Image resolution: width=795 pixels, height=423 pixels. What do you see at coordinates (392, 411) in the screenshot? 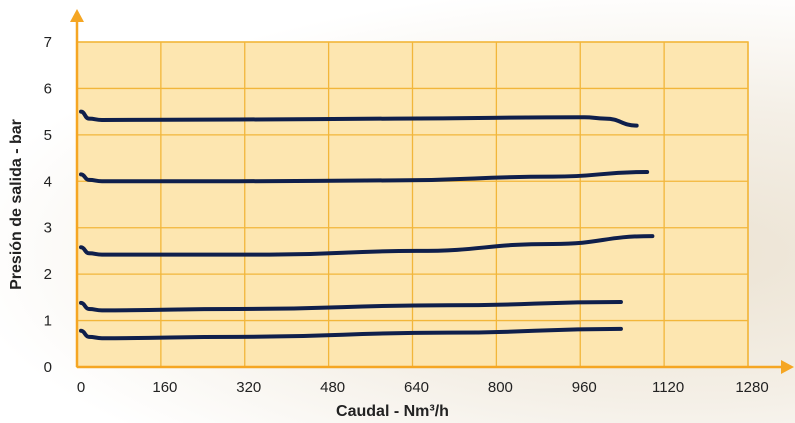
I see `x-axis-title: Caudal - Nm³/h` at bounding box center [392, 411].